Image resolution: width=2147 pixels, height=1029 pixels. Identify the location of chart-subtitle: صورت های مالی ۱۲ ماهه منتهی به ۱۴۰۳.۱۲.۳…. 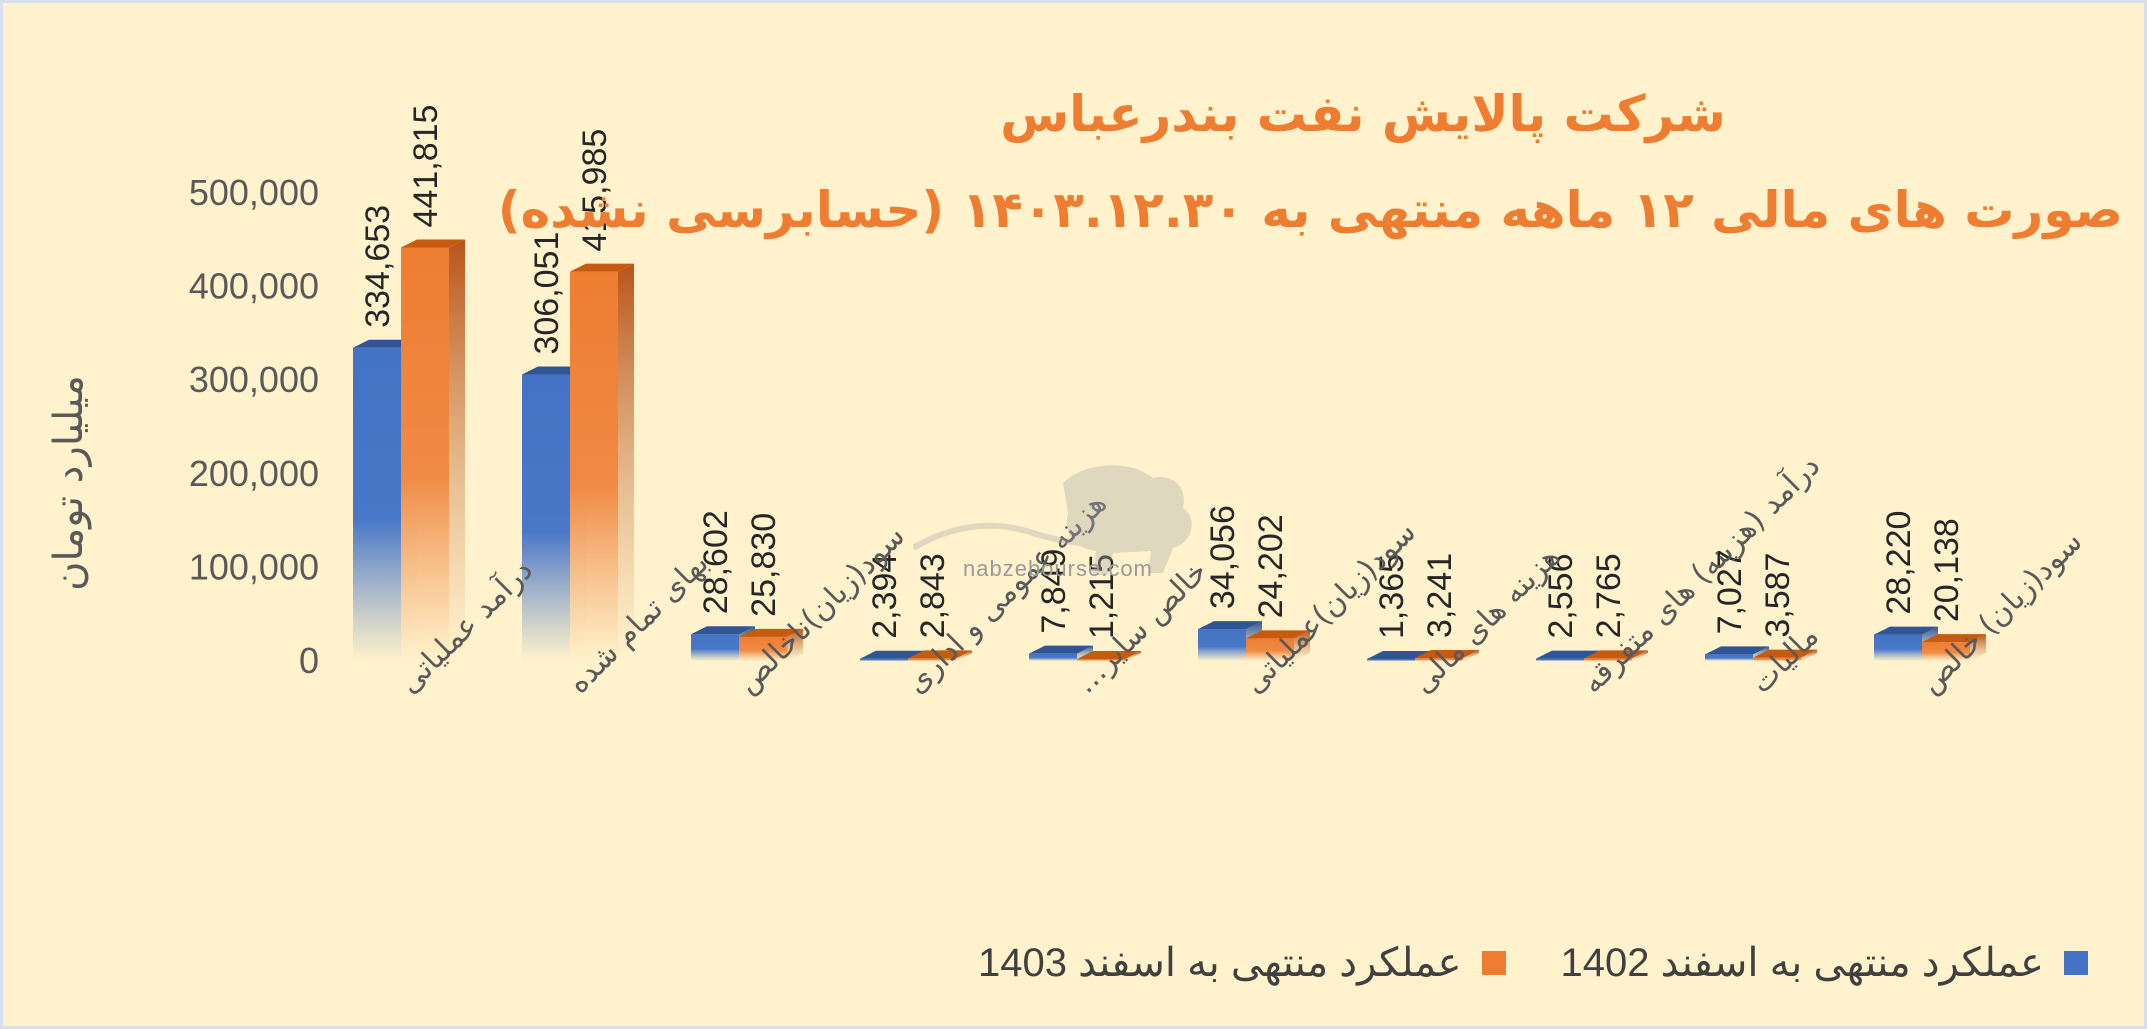
(1310, 210).